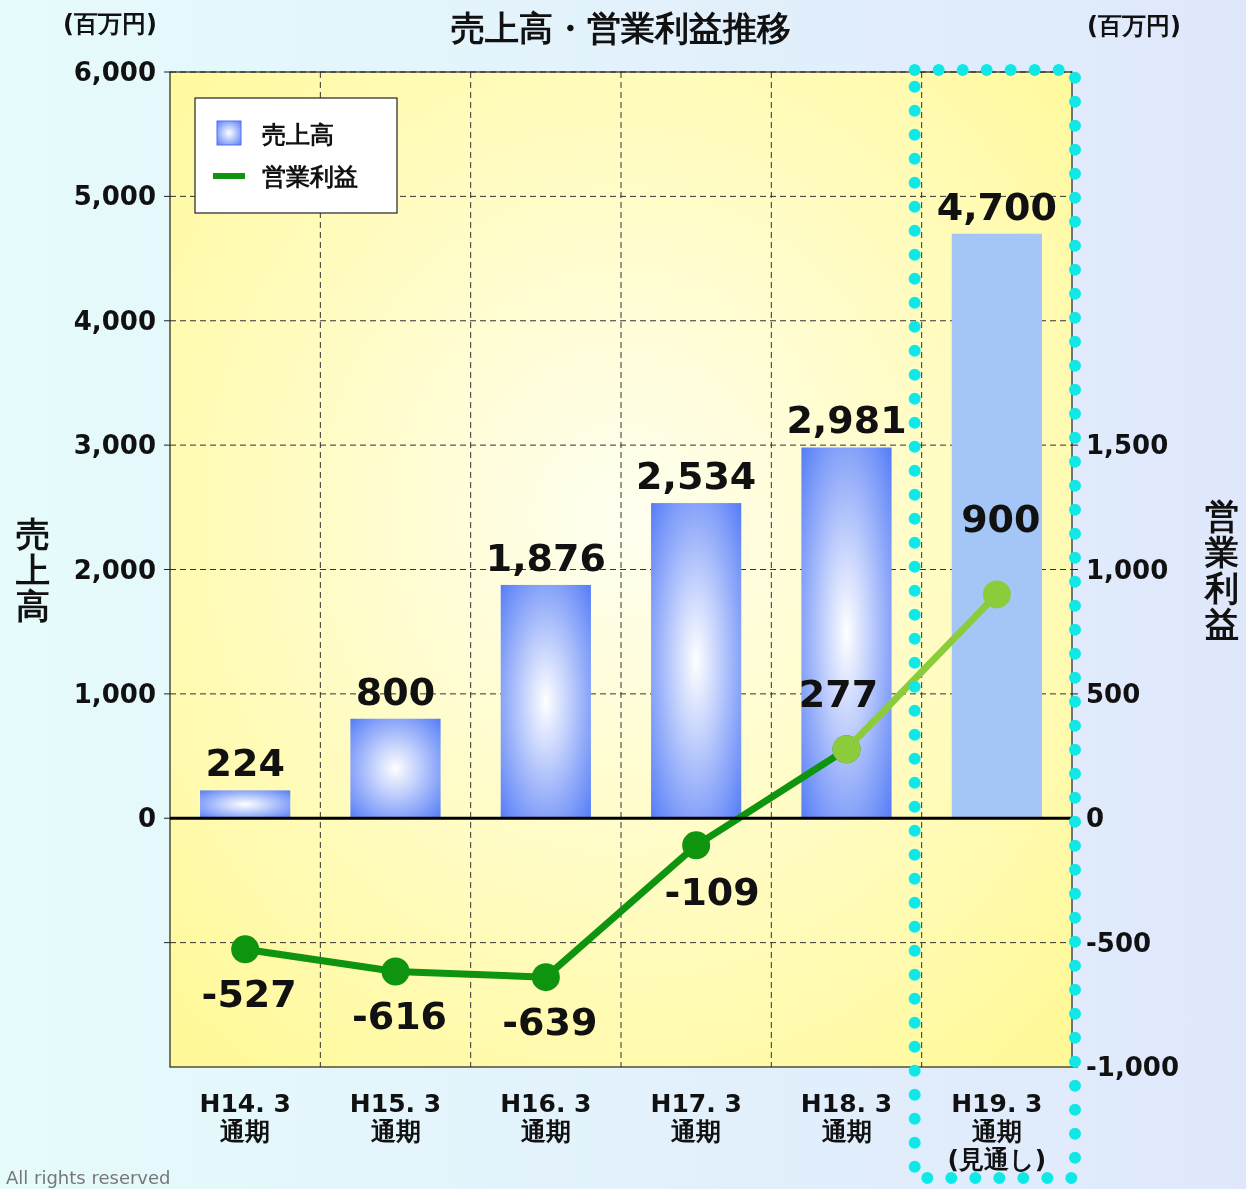  Describe the element at coordinates (245, 1117) in the screenshot. I see `x-tick-label: H14. 3 通期` at that location.